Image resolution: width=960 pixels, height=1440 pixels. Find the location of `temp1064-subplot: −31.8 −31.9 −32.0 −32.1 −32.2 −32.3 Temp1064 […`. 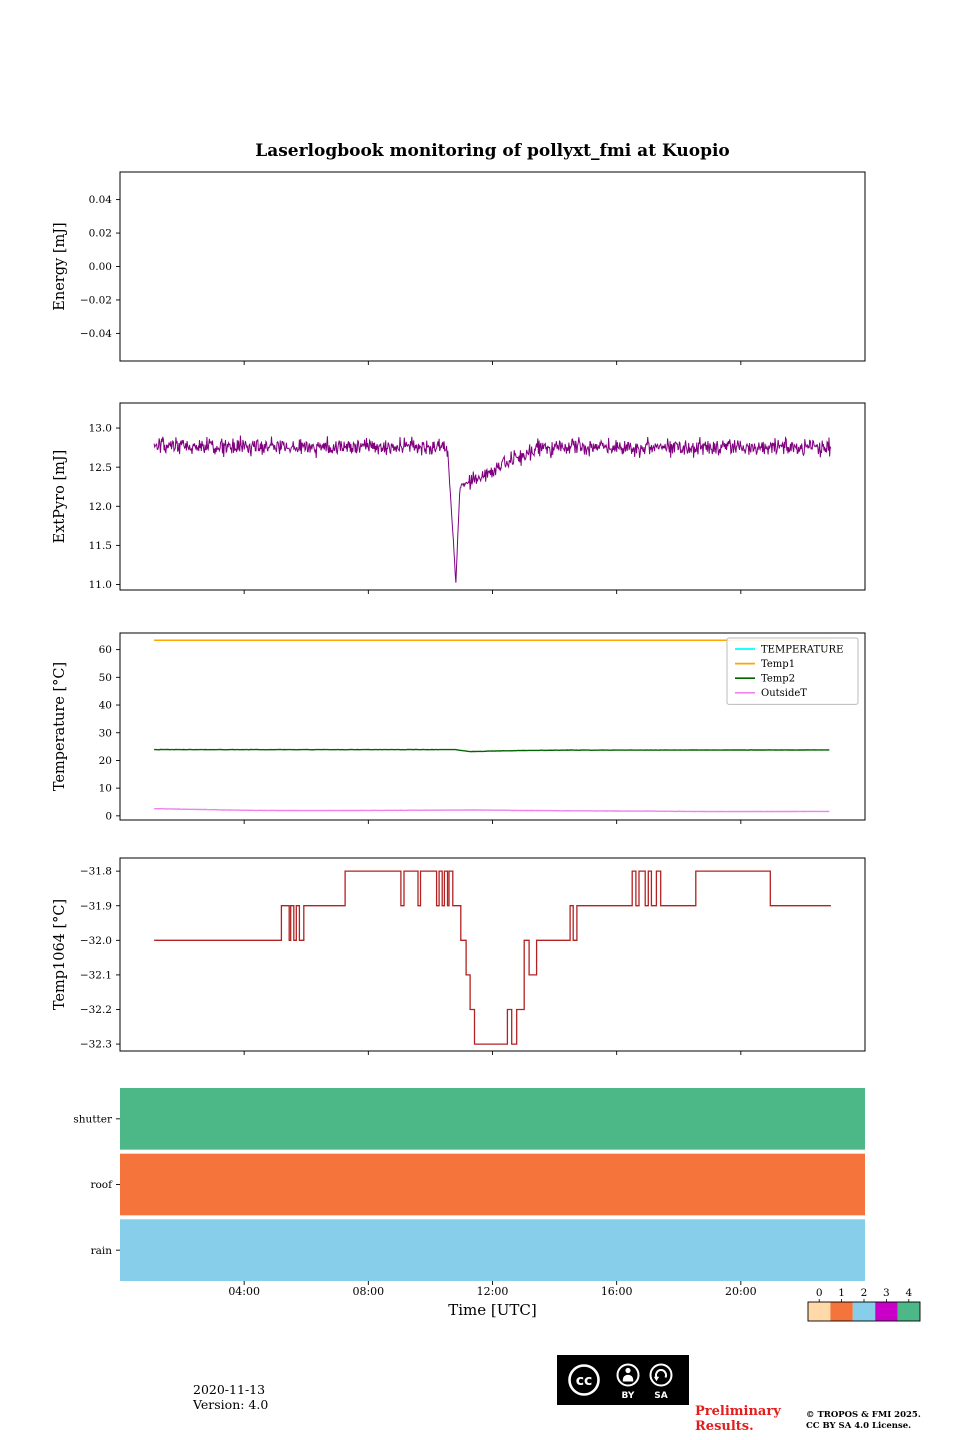

temp1064-subplot: −31.8 −31.9 −32.0 −32.1 −32.2 −32.3 Temp1064 [… is located at coordinates (459, 956).